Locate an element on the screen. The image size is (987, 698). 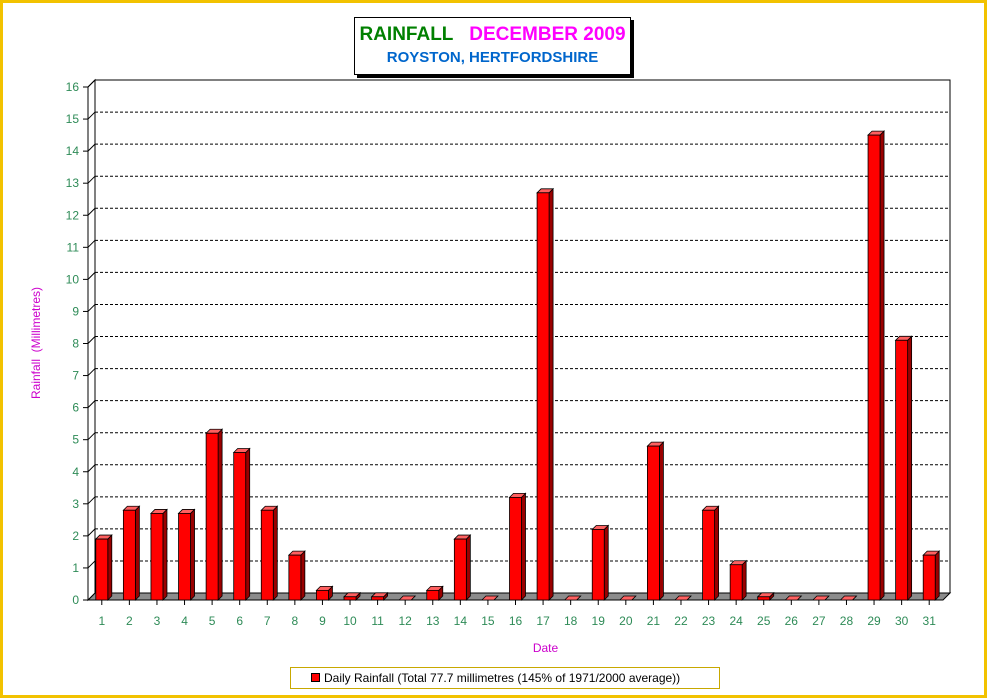
x-tick-label: 1 is located at coordinates (101, 621).